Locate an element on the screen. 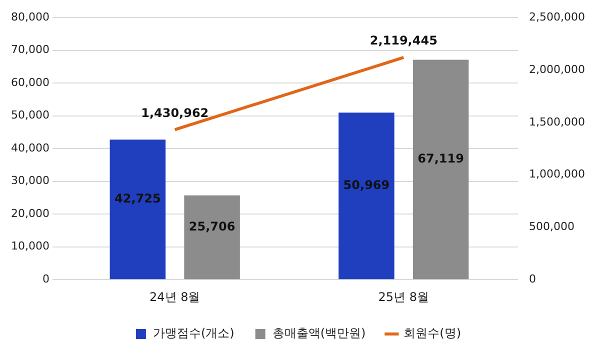 The width and height of the screenshot is (600, 358). legend-label: 총매출액(백만원) is located at coordinates (319, 333).